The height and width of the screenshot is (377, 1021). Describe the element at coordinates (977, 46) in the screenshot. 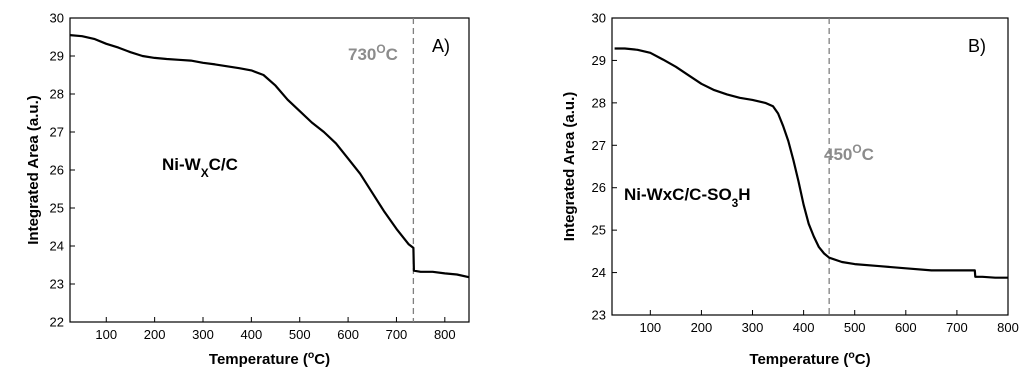

I see `panel-label: B)` at that location.